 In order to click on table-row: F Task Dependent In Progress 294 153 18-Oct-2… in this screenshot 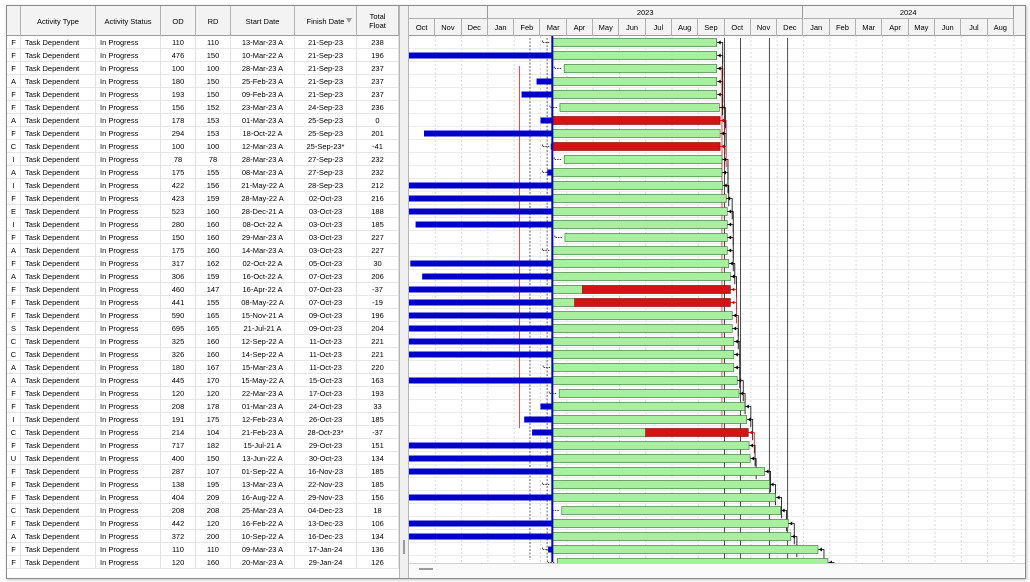, I will do `click(203, 133)`.